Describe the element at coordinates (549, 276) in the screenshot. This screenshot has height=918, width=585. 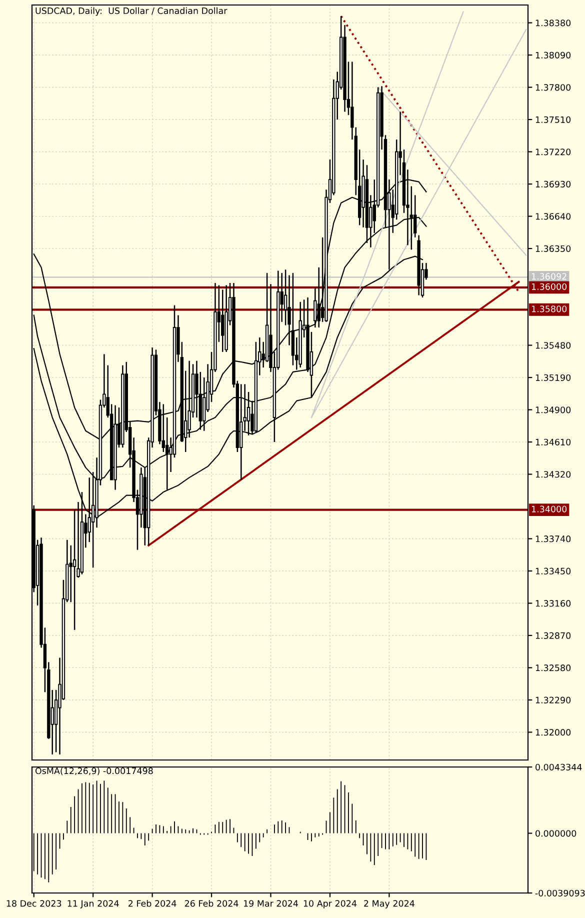
I see `ref-line-label: 1.36092` at that location.